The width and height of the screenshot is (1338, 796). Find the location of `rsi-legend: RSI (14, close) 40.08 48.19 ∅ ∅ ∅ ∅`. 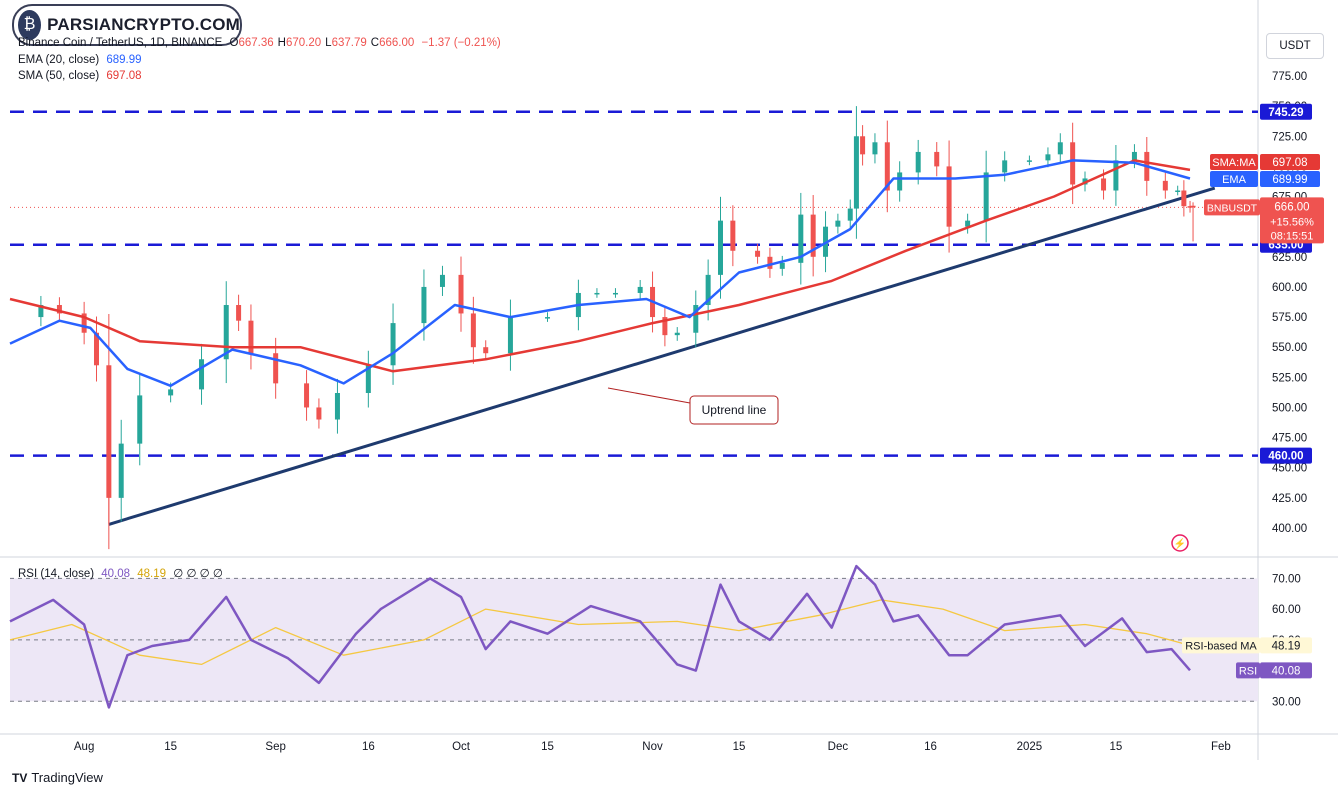

rsi-legend: RSI (14, close) 40.08 48.19 ∅ ∅ ∅ ∅ is located at coordinates (120, 573).